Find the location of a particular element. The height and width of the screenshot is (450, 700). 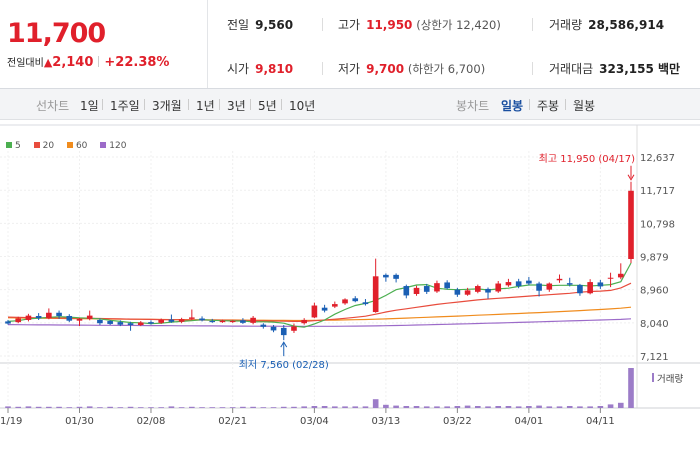

current-price: 11,700 is located at coordinates (56, 33).